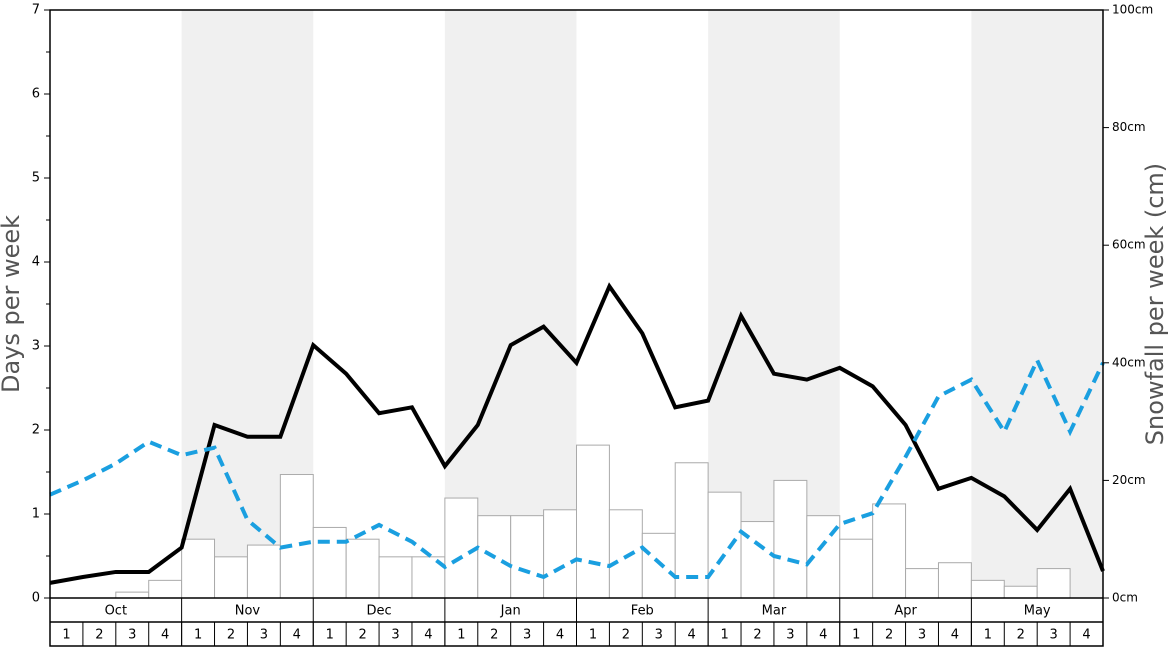  I want to click on y-tick-label: 2, so click(36, 430).